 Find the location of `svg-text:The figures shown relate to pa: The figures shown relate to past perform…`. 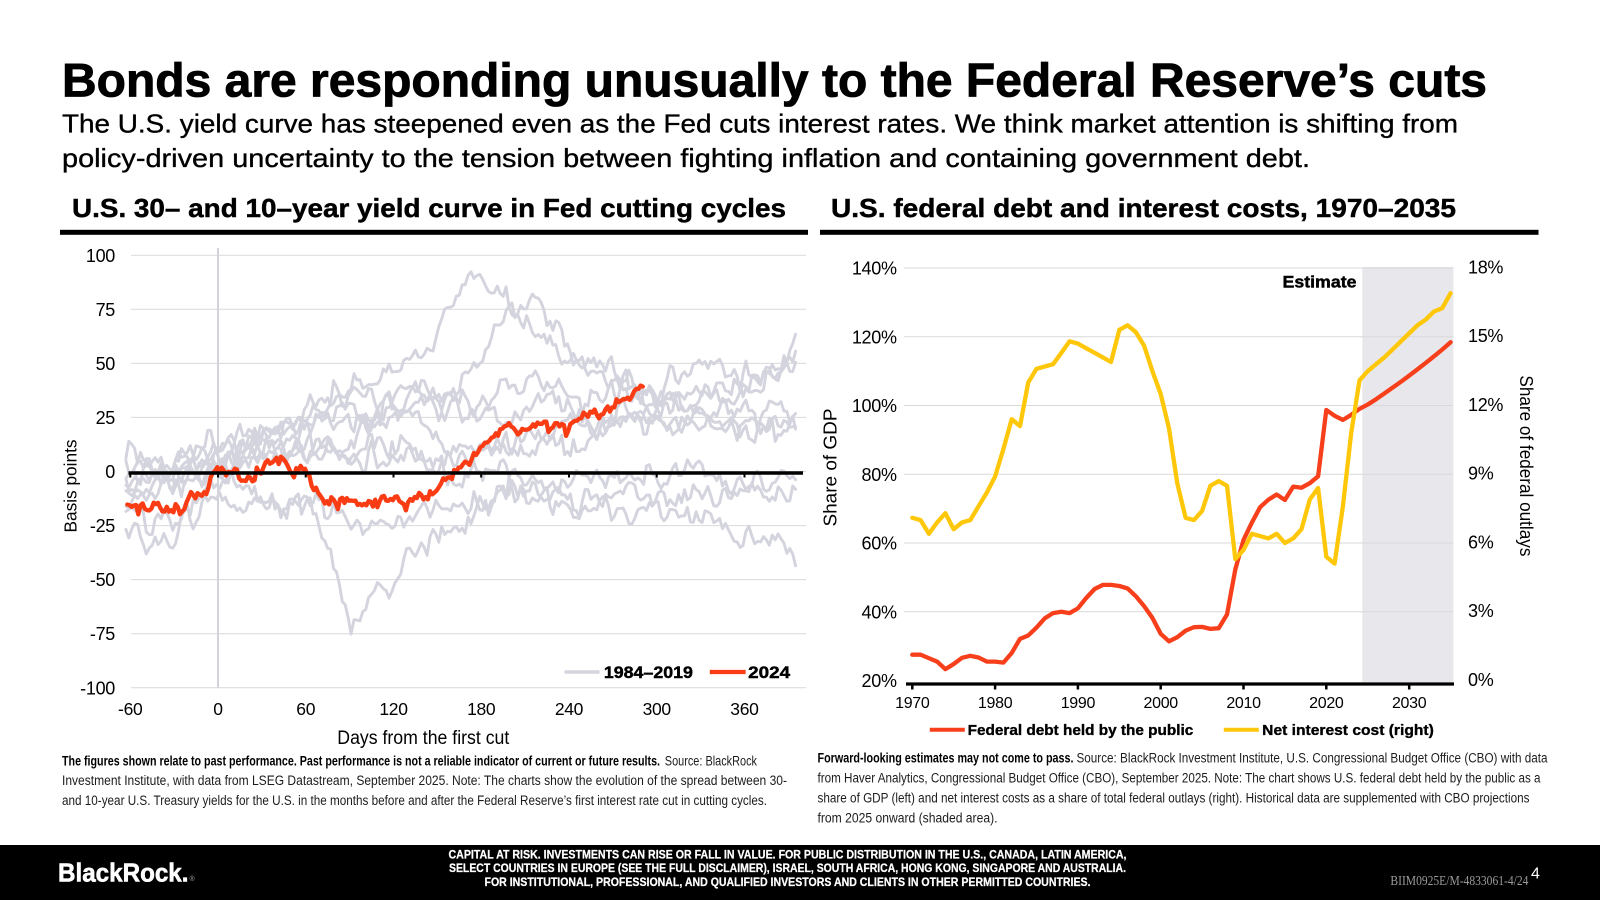

svg-text:The figures shown relate to pa: The figures shown relate to past perform… is located at coordinates (361, 761).